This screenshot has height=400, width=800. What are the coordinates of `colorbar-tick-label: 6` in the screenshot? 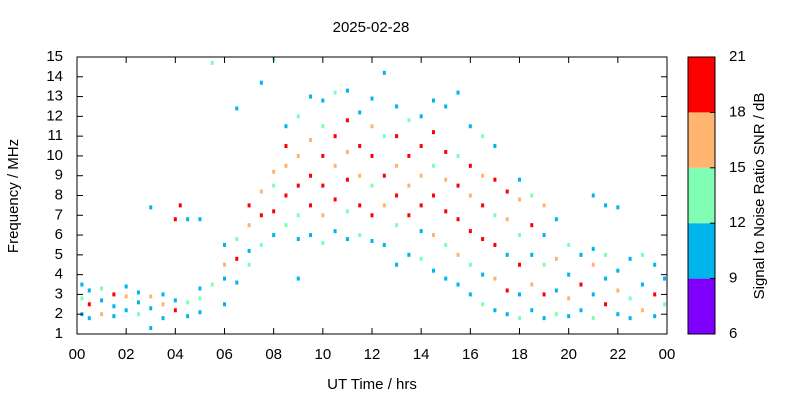 It's located at (733, 333).